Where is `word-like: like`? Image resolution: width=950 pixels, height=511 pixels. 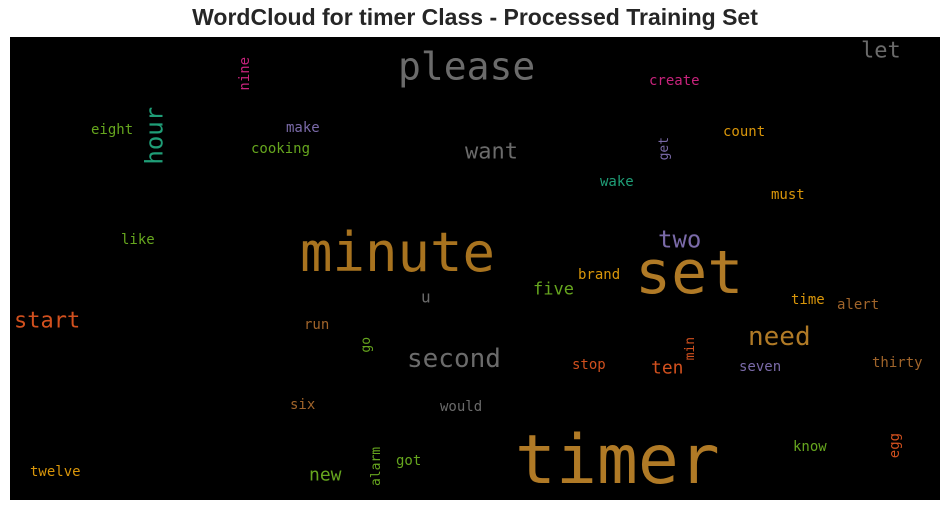 word-like: like is located at coordinates (138, 240).